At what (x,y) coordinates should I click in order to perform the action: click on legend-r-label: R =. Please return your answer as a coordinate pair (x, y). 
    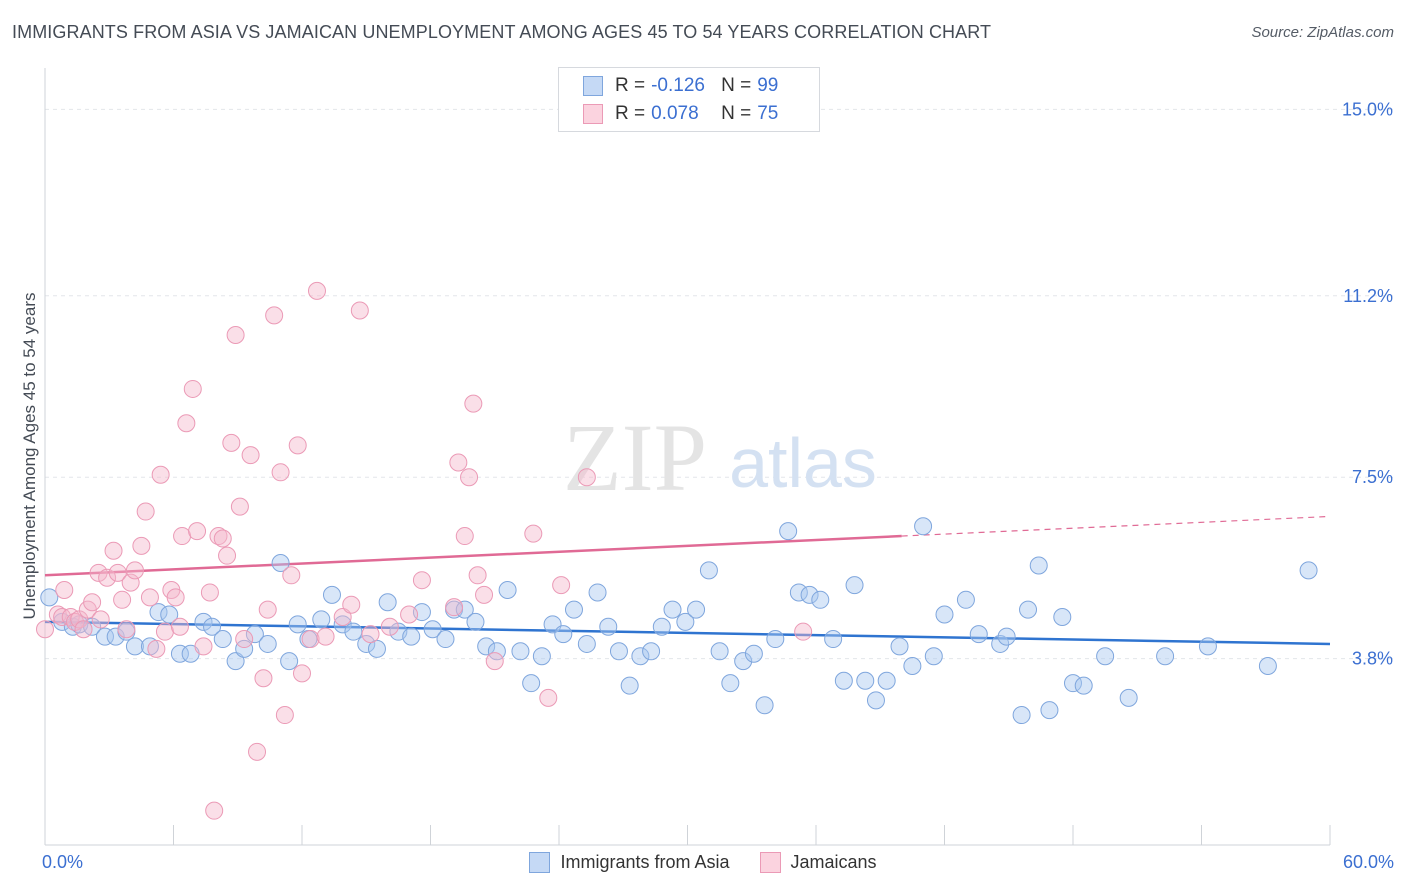
    Looking at the image, I should click on (630, 85).